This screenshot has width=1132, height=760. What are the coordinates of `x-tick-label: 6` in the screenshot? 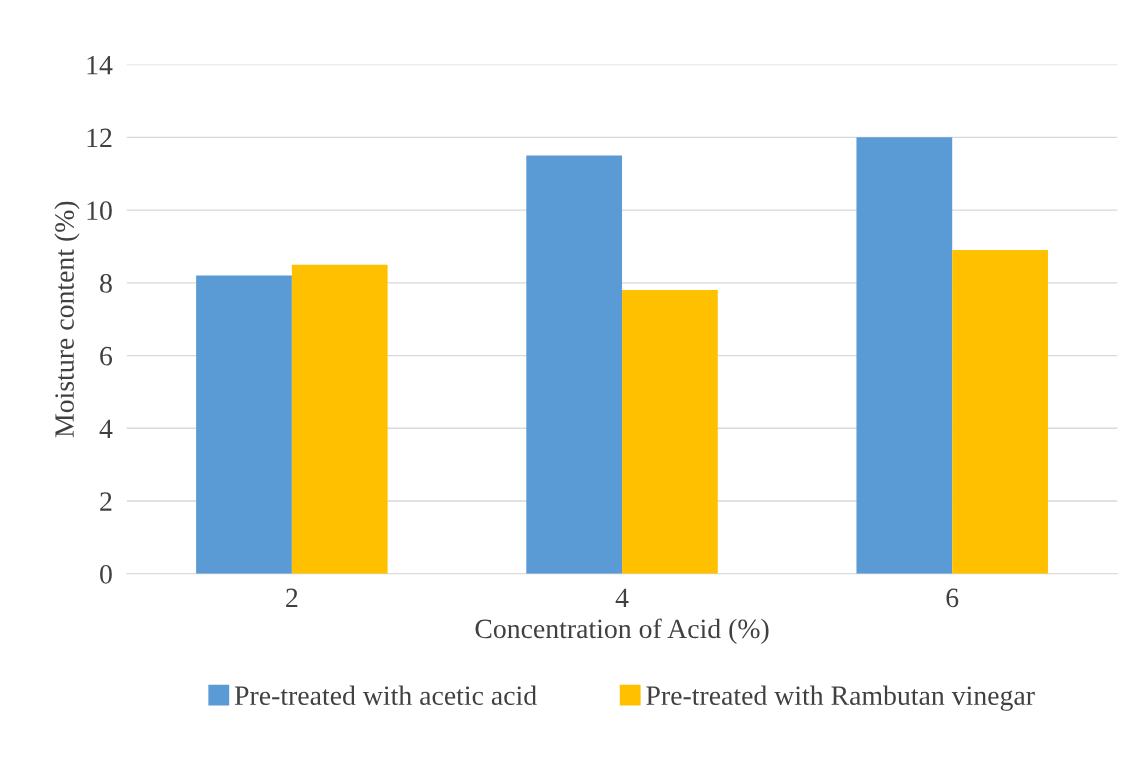 It's located at (952, 598).